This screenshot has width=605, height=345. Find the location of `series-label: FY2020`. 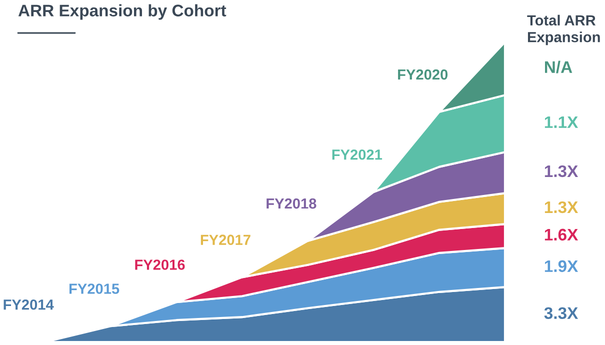

series-label: FY2020 is located at coordinates (423, 74).